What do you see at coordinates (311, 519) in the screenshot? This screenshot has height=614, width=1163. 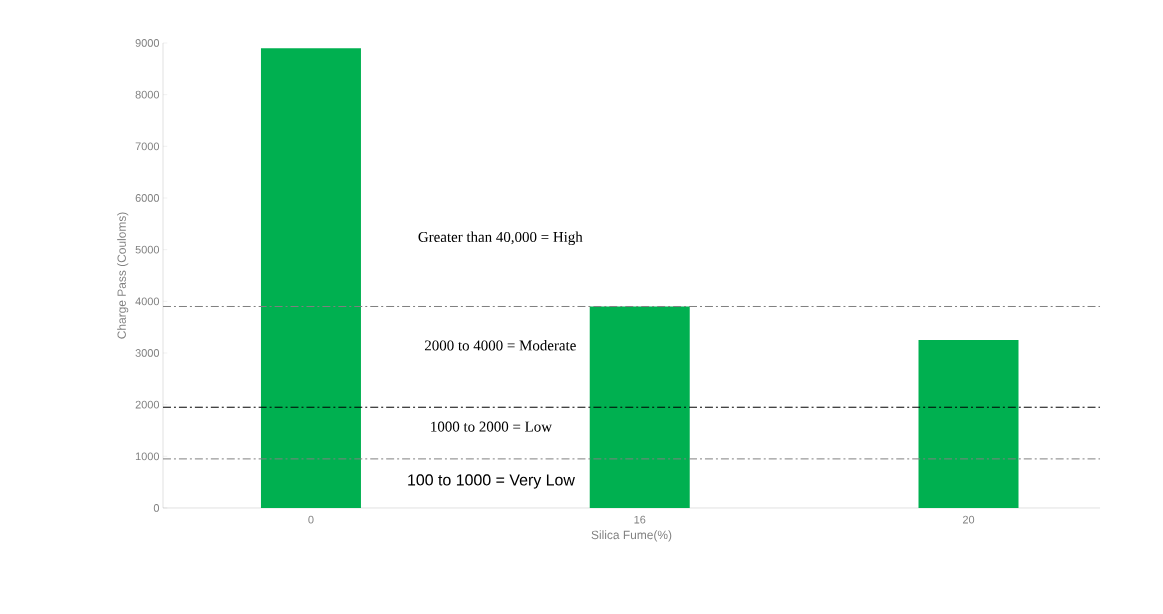 I see `x-tick-label: 0` at bounding box center [311, 519].